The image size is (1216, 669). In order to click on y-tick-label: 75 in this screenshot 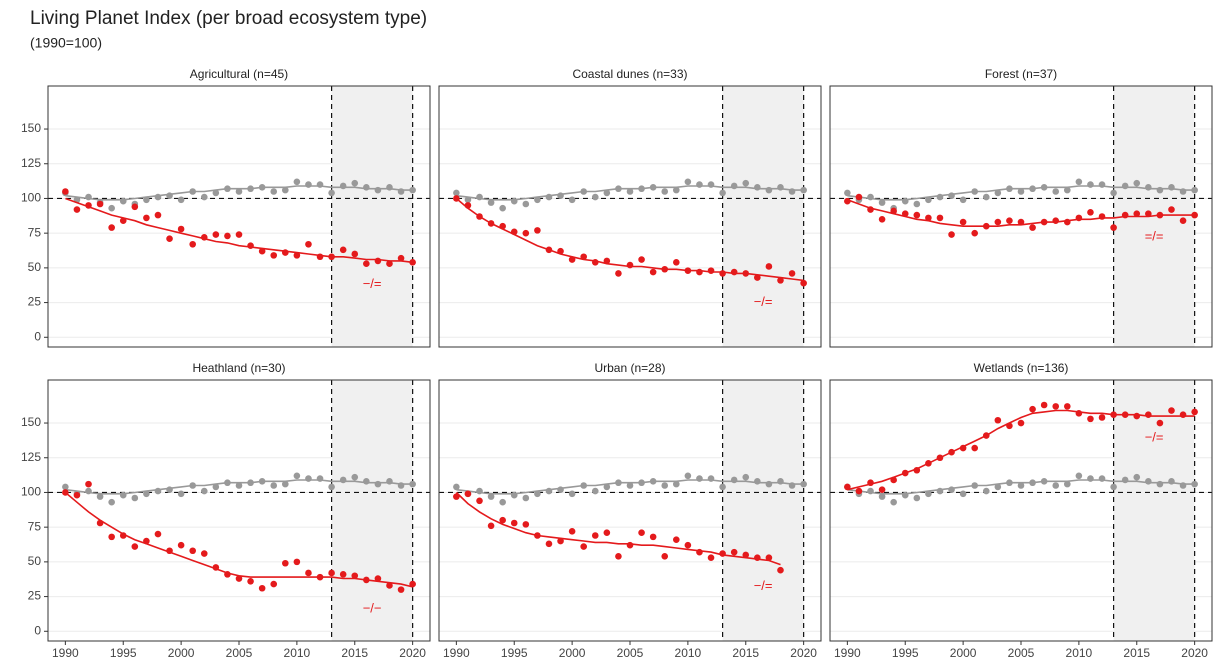, I will do `click(35, 526)`.